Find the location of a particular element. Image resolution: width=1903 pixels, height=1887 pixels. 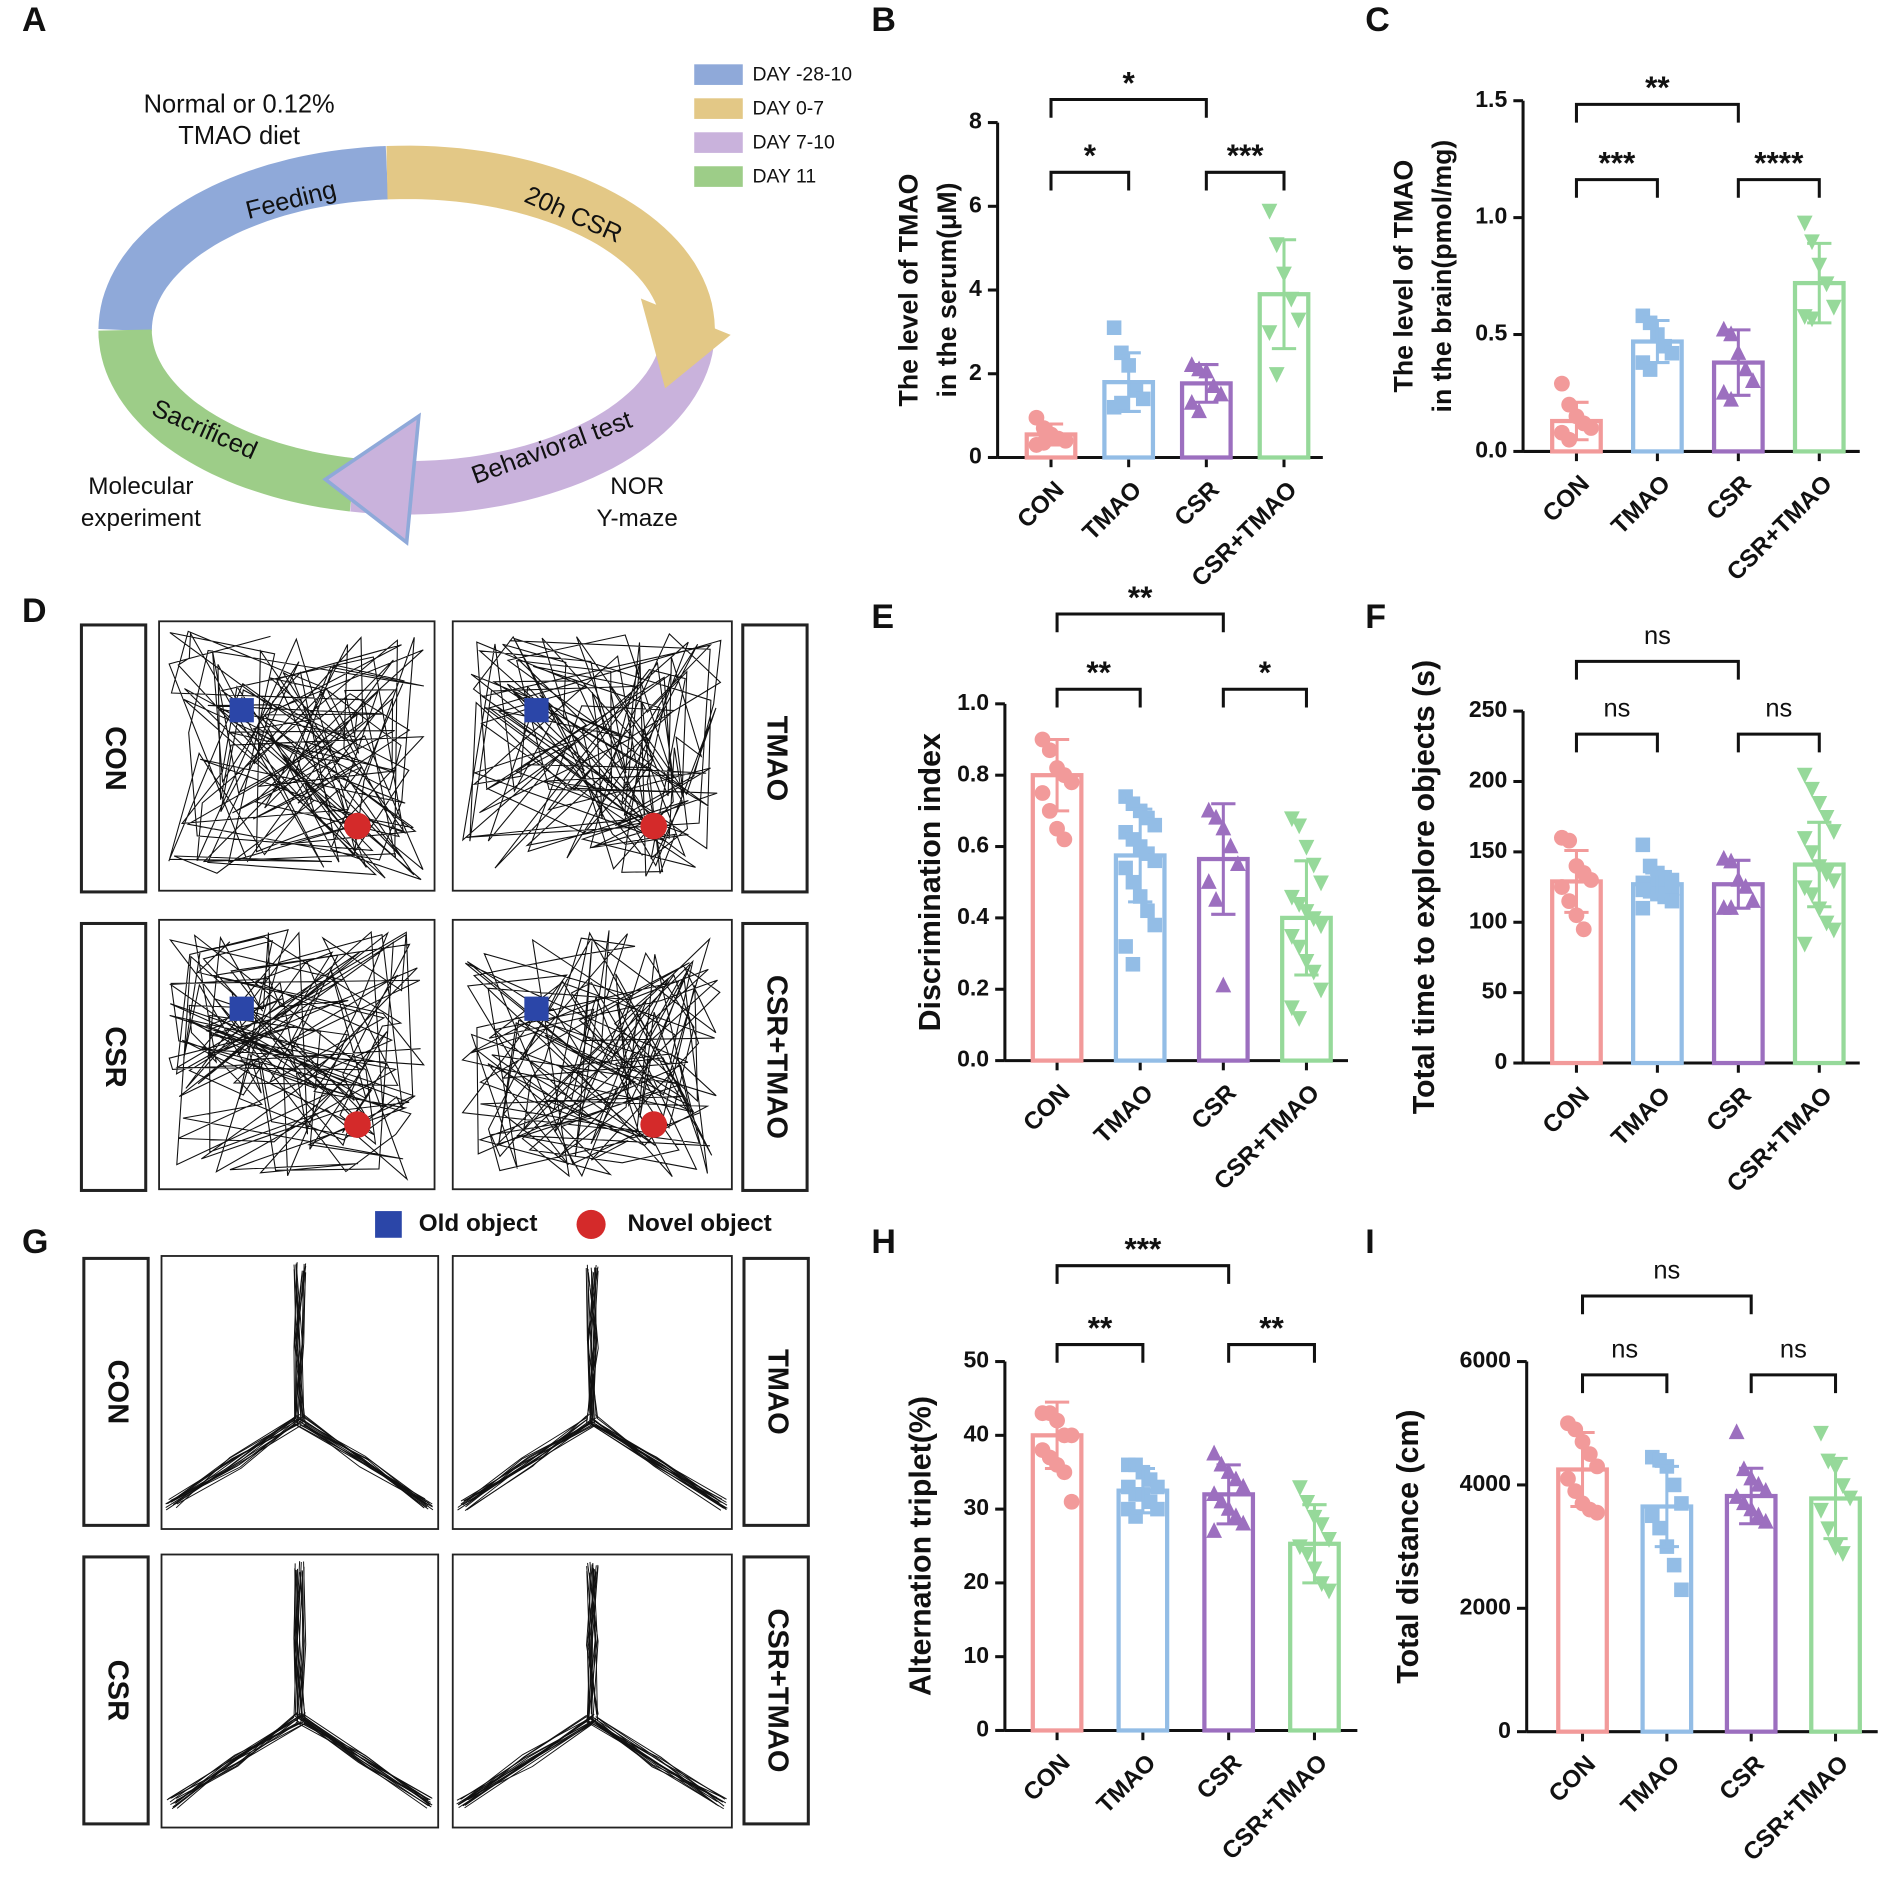

x-tick-label: CON is located at coordinates (1046, 1777).